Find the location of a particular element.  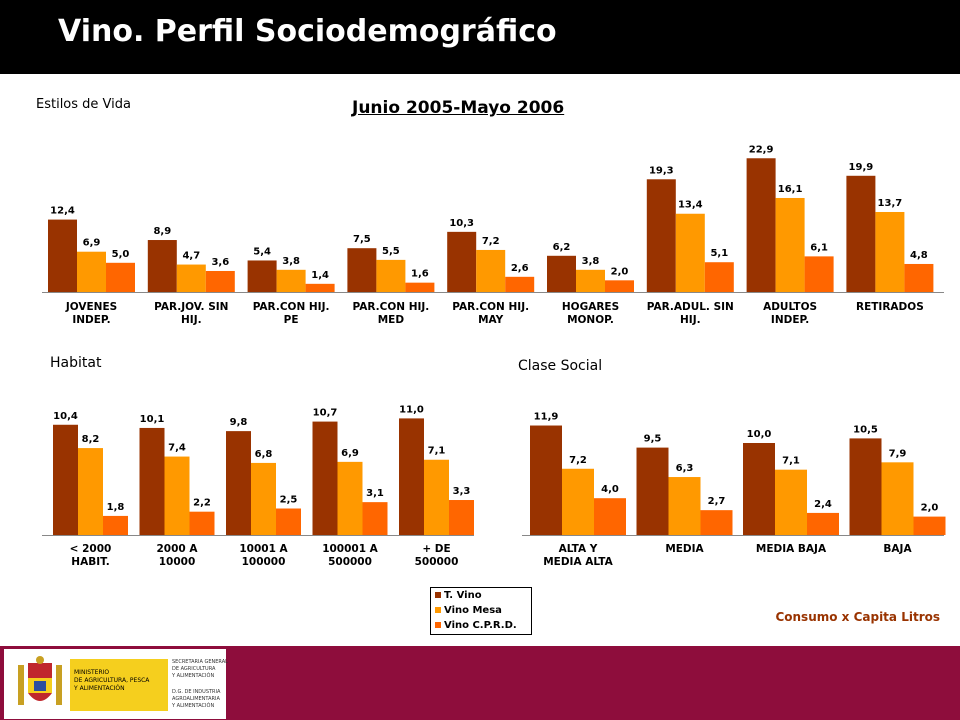

data-label-clase-social-t-vino: 10,0 is located at coordinates (759, 434).